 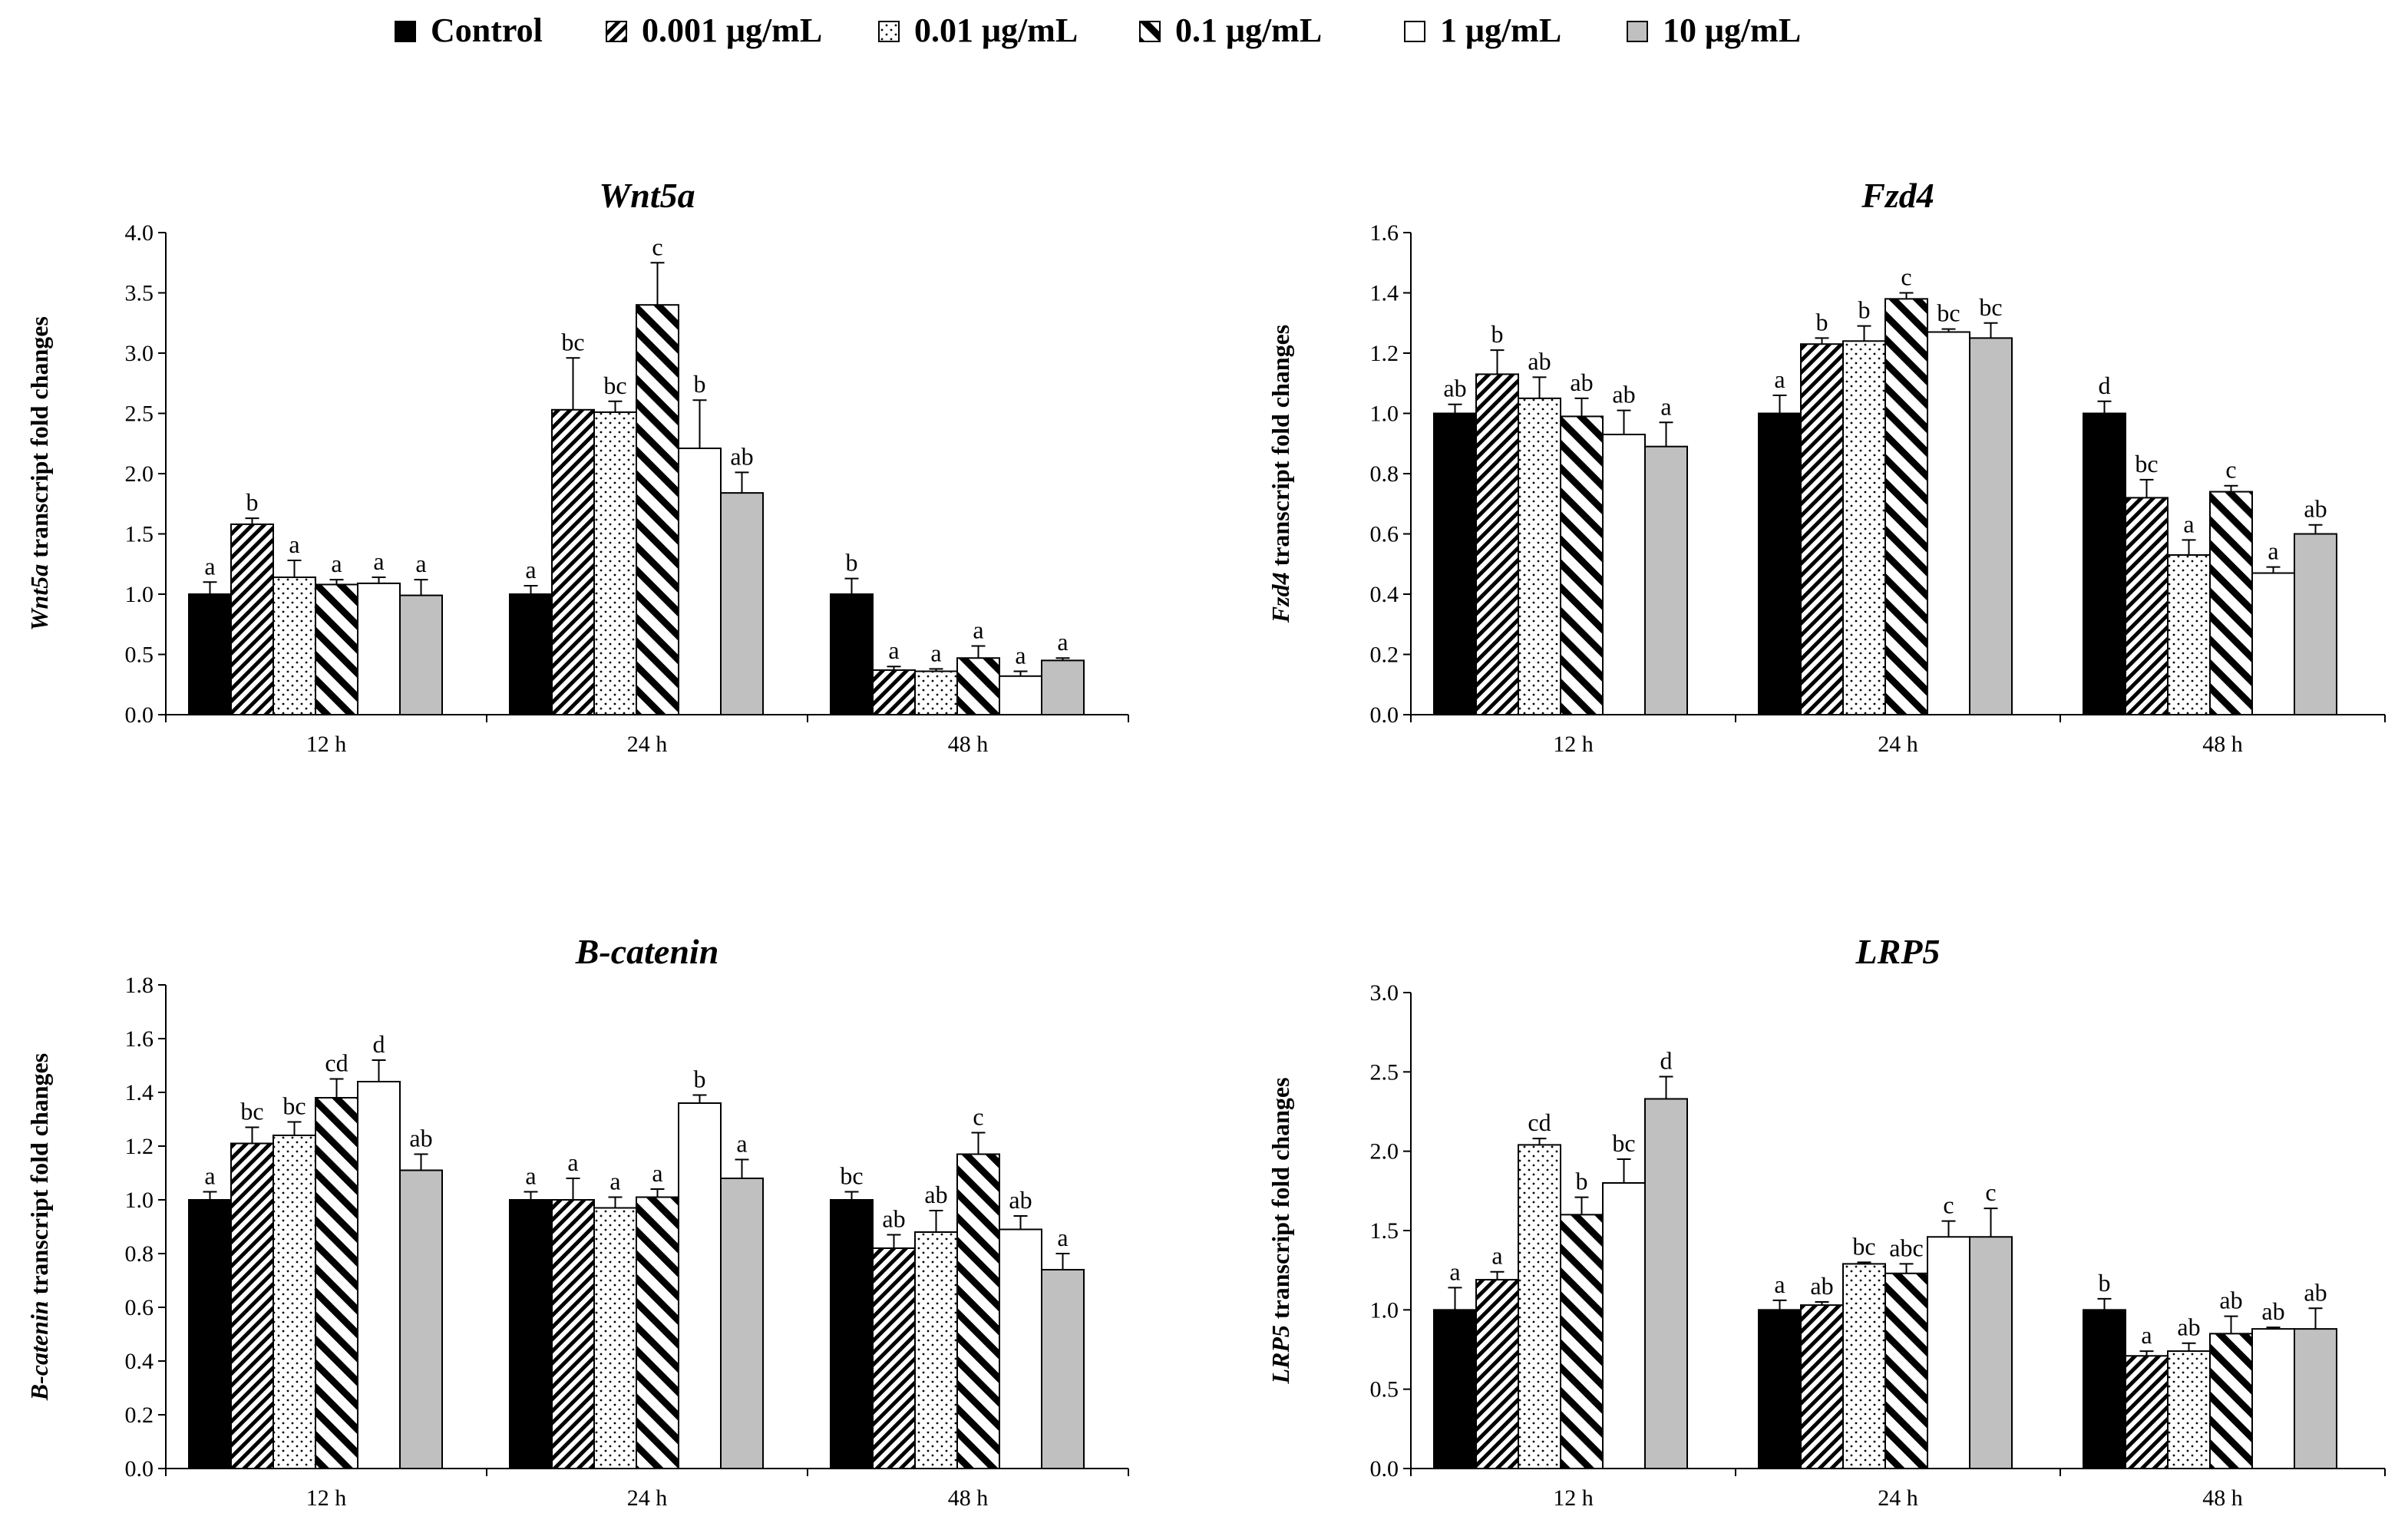 What do you see at coordinates (936, 692) in the screenshot?
I see `bar-wnt5a-48-h-0-01-g-ml` at bounding box center [936, 692].